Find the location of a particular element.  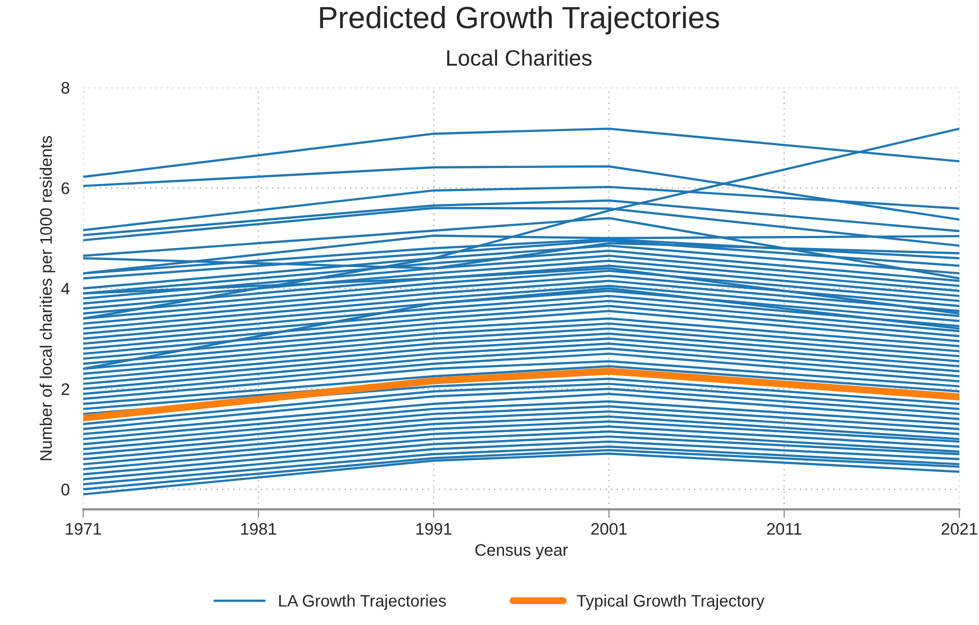

chart-subtitle: Local Charities is located at coordinates (519, 58).